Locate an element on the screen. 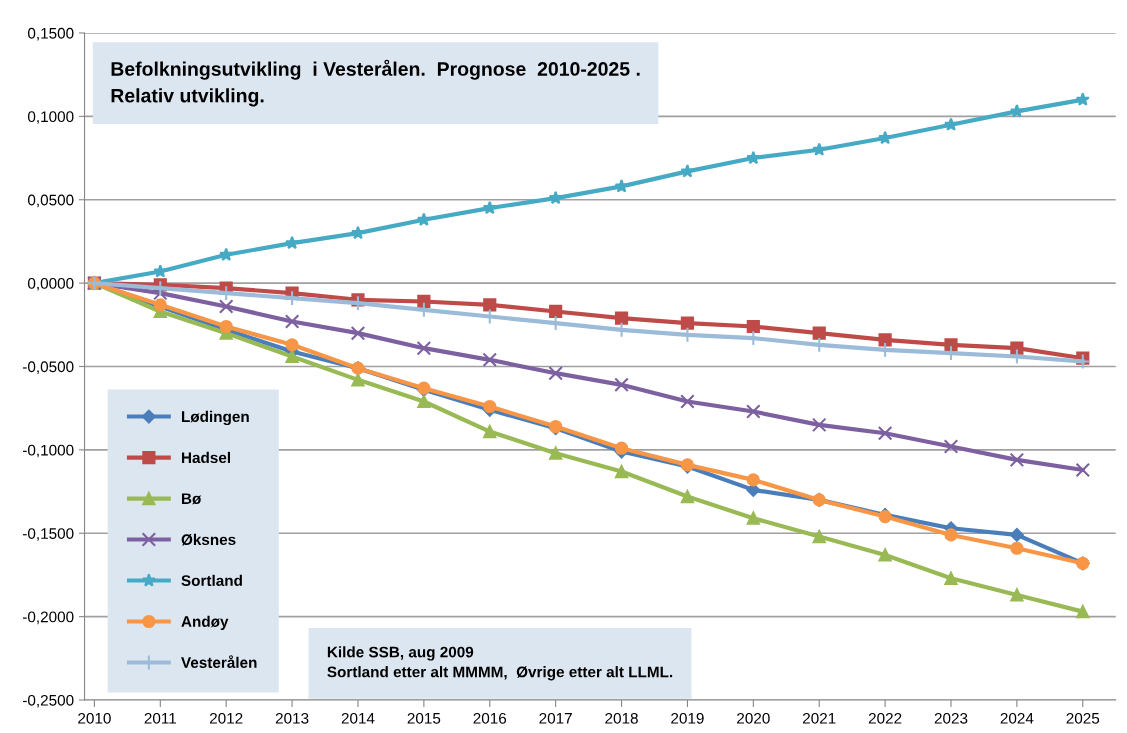 The image size is (1127, 733). x-tick-label: 2021 is located at coordinates (819, 718).